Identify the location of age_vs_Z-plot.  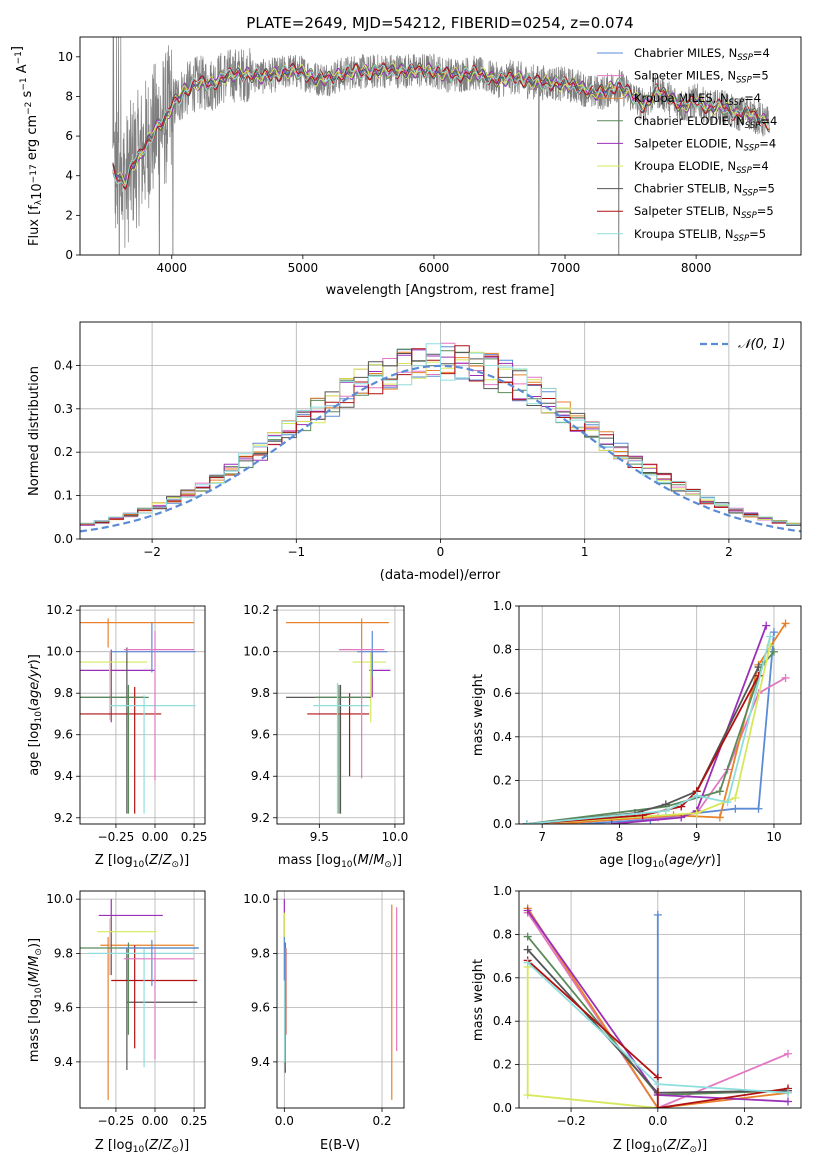
(138, 716).